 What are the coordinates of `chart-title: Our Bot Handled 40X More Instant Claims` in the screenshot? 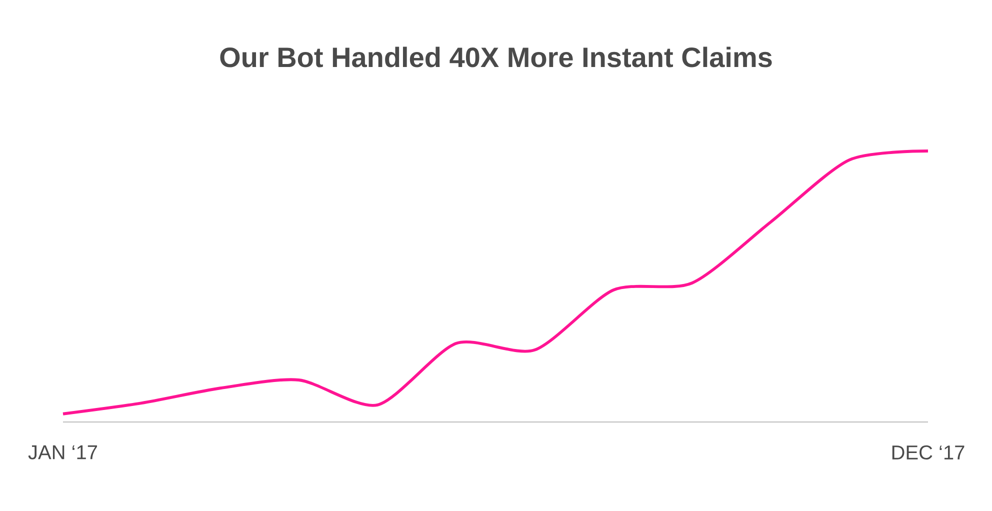 It's located at (496, 57).